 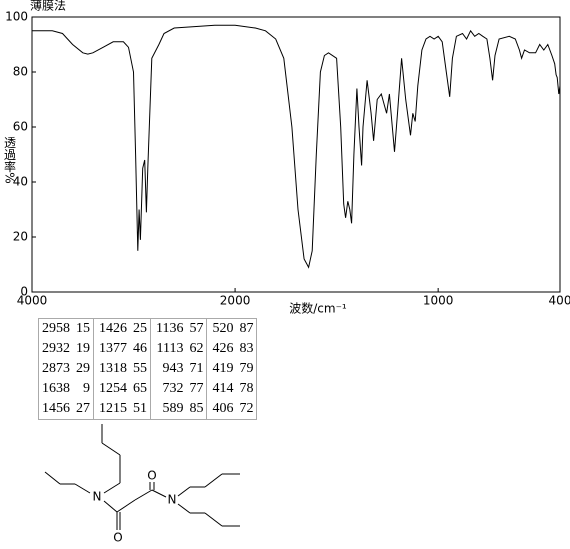 What do you see at coordinates (20, 182) in the screenshot?
I see `y-tick-label: 40` at bounding box center [20, 182].